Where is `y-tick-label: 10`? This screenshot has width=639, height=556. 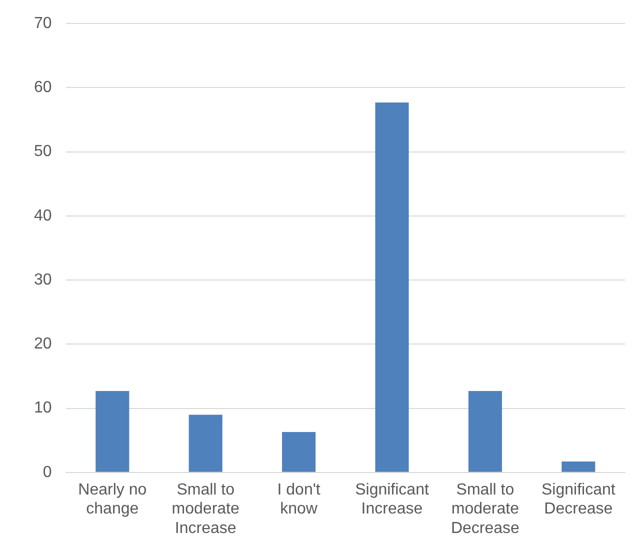
y-tick-label: 10 is located at coordinates (43, 408).